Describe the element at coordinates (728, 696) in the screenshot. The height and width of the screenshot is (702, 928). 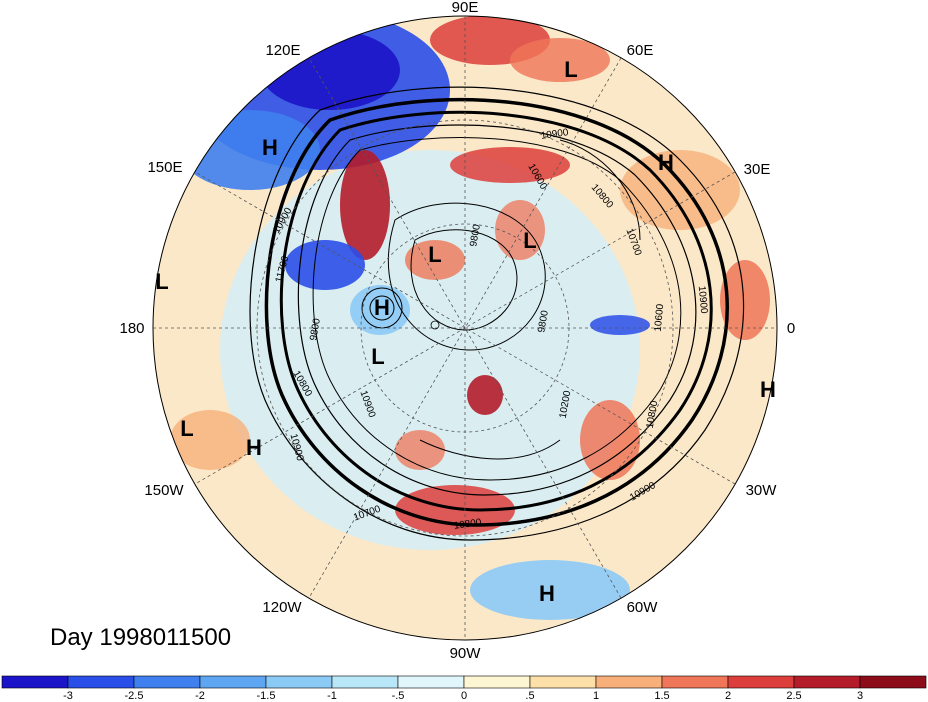
I see `colorbar-tick-label: 2` at that location.